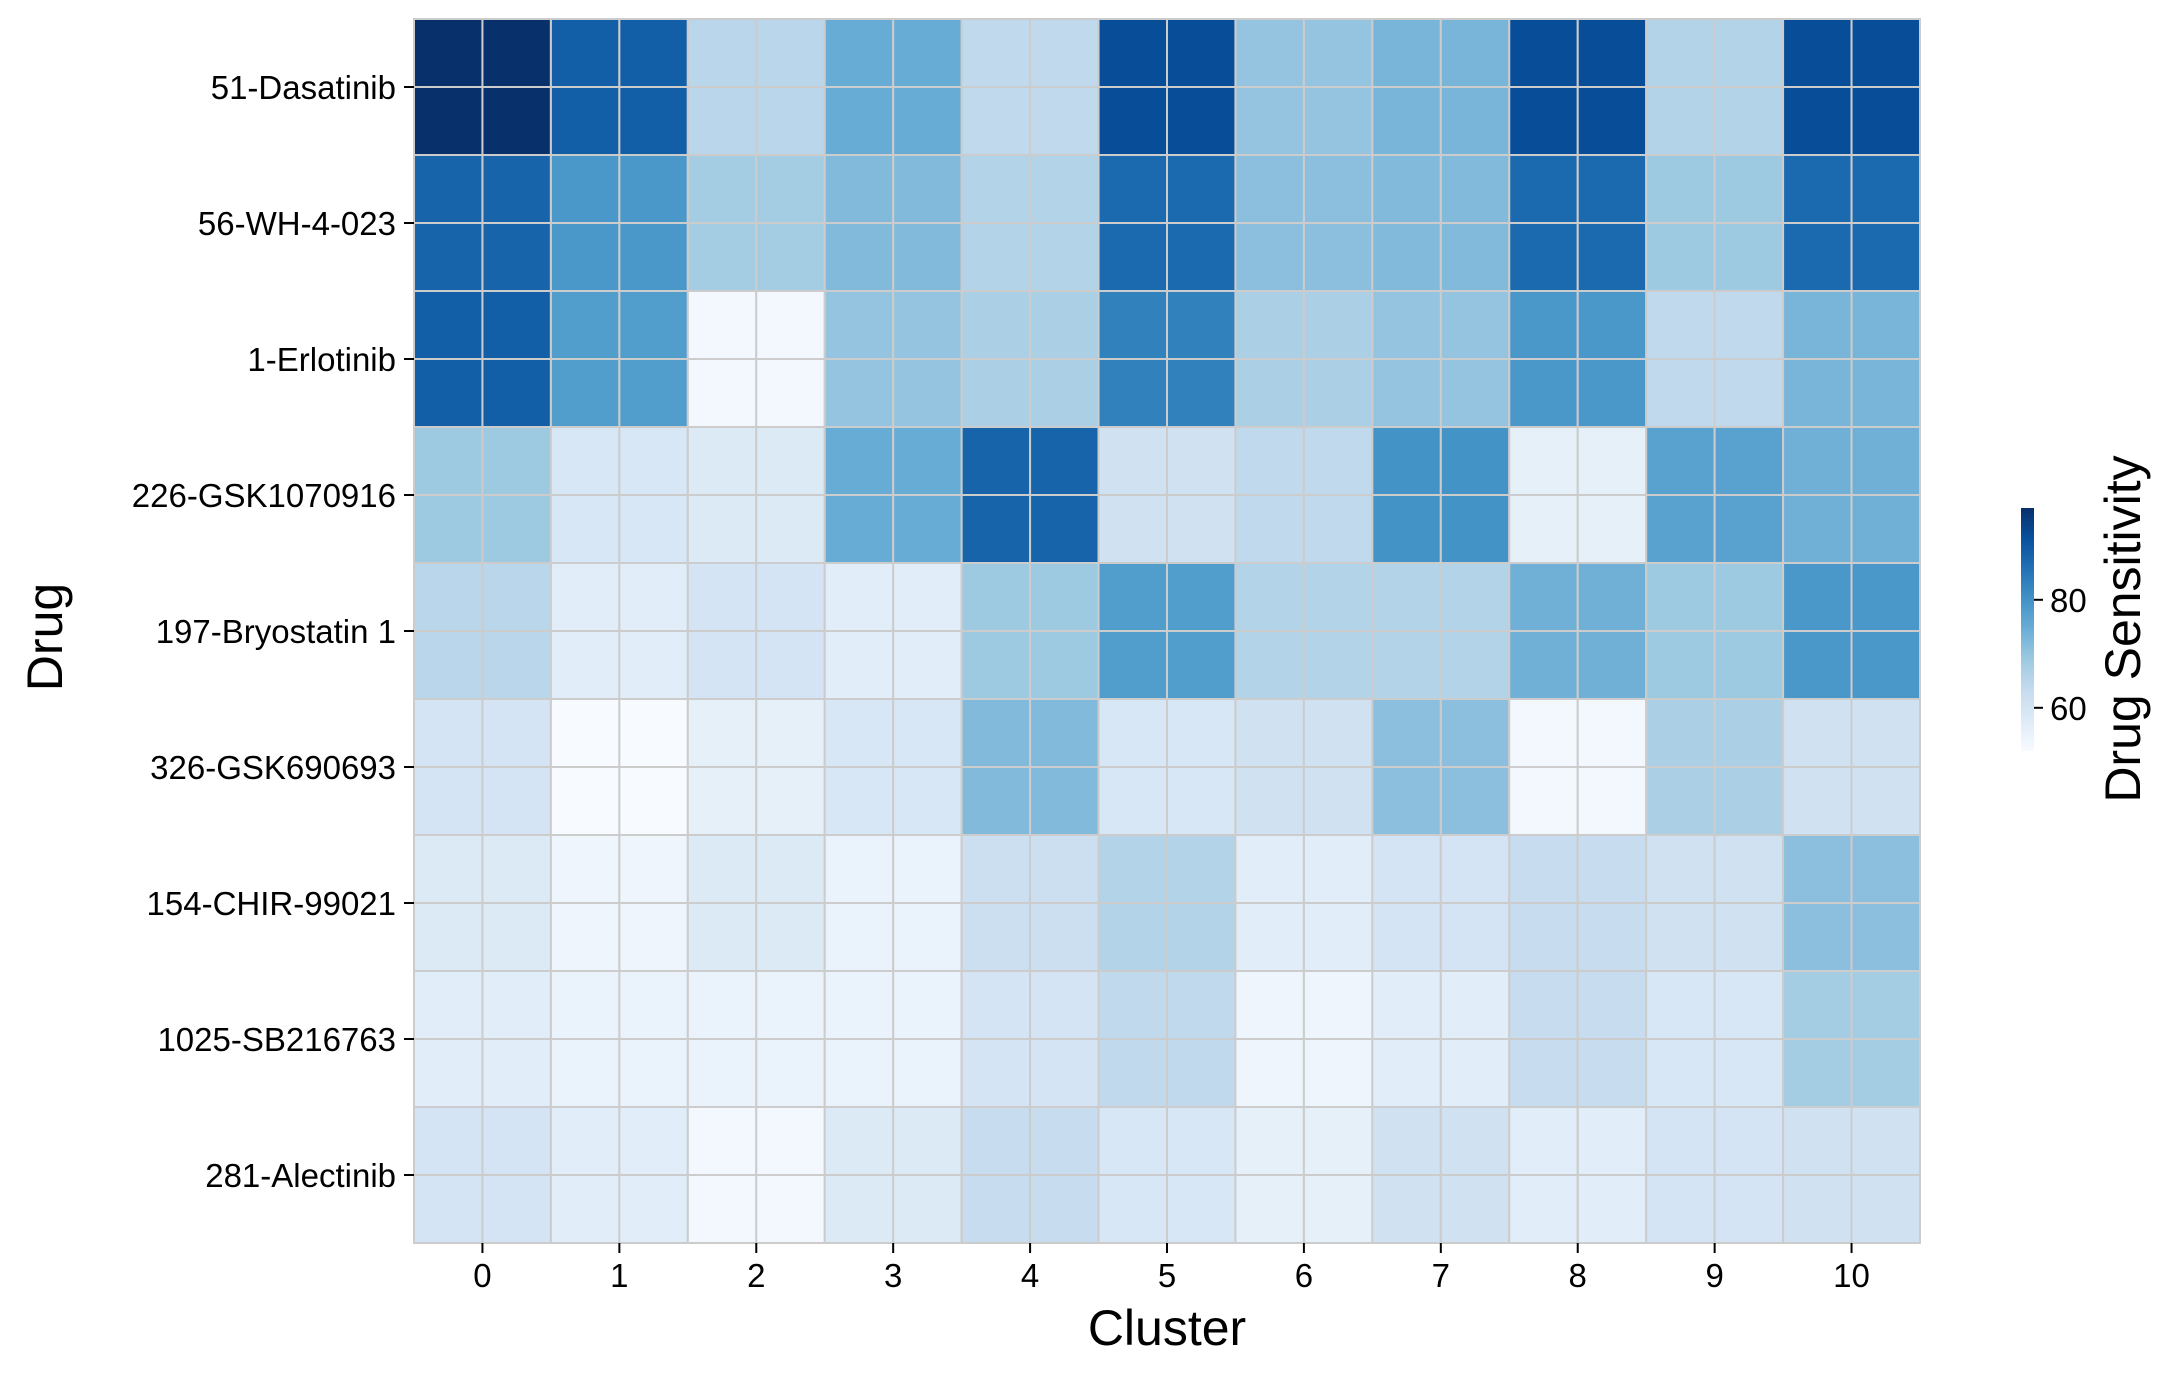  Describe the element at coordinates (2027, 629) in the screenshot. I see `colorbar-gradient` at that location.